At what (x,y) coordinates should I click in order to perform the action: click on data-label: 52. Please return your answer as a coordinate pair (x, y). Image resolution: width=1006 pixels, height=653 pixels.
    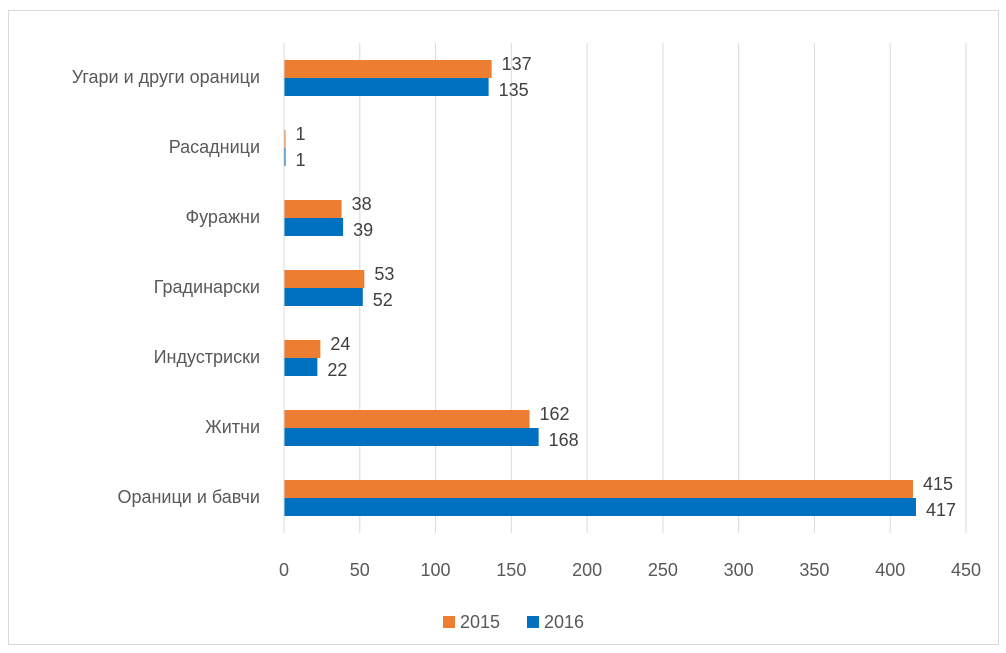
    Looking at the image, I should click on (383, 300).